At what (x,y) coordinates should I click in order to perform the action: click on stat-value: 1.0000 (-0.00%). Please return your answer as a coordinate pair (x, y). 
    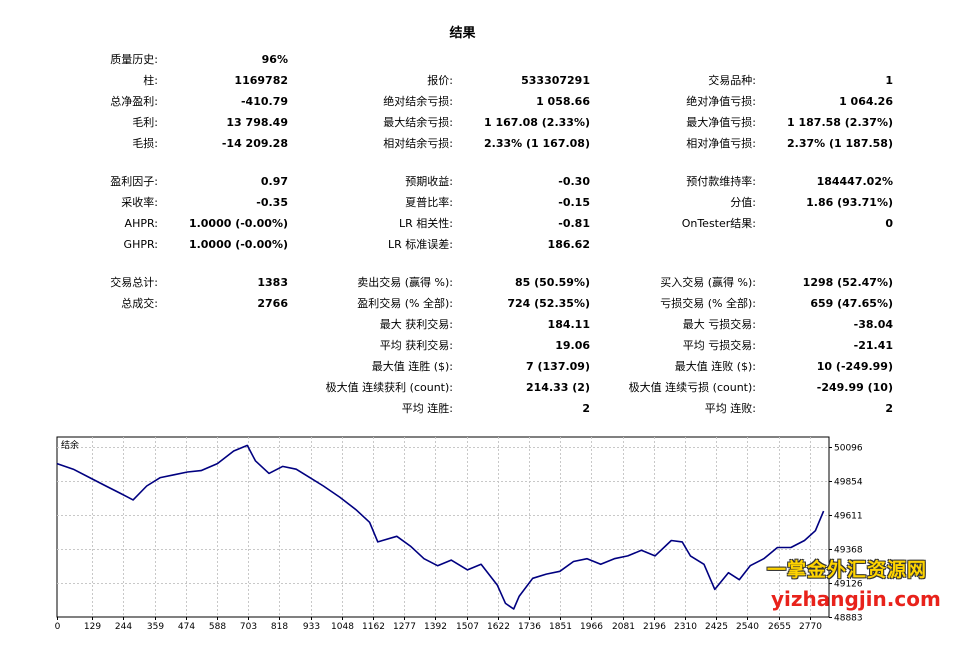
    Looking at the image, I should click on (238, 223).